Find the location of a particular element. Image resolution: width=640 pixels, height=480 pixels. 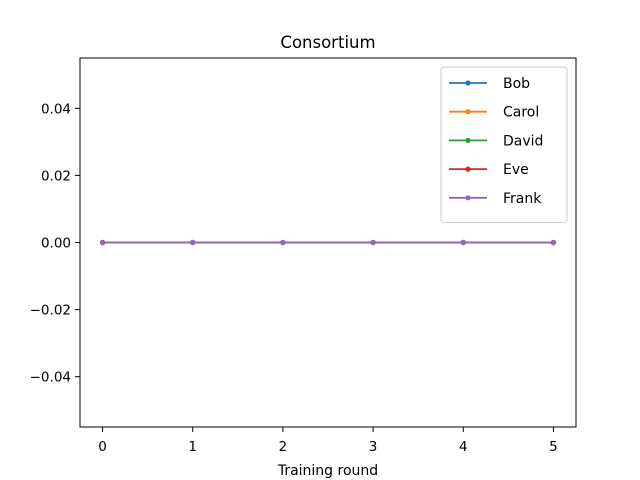

y-tick-label: 0.00 is located at coordinates (56, 244).